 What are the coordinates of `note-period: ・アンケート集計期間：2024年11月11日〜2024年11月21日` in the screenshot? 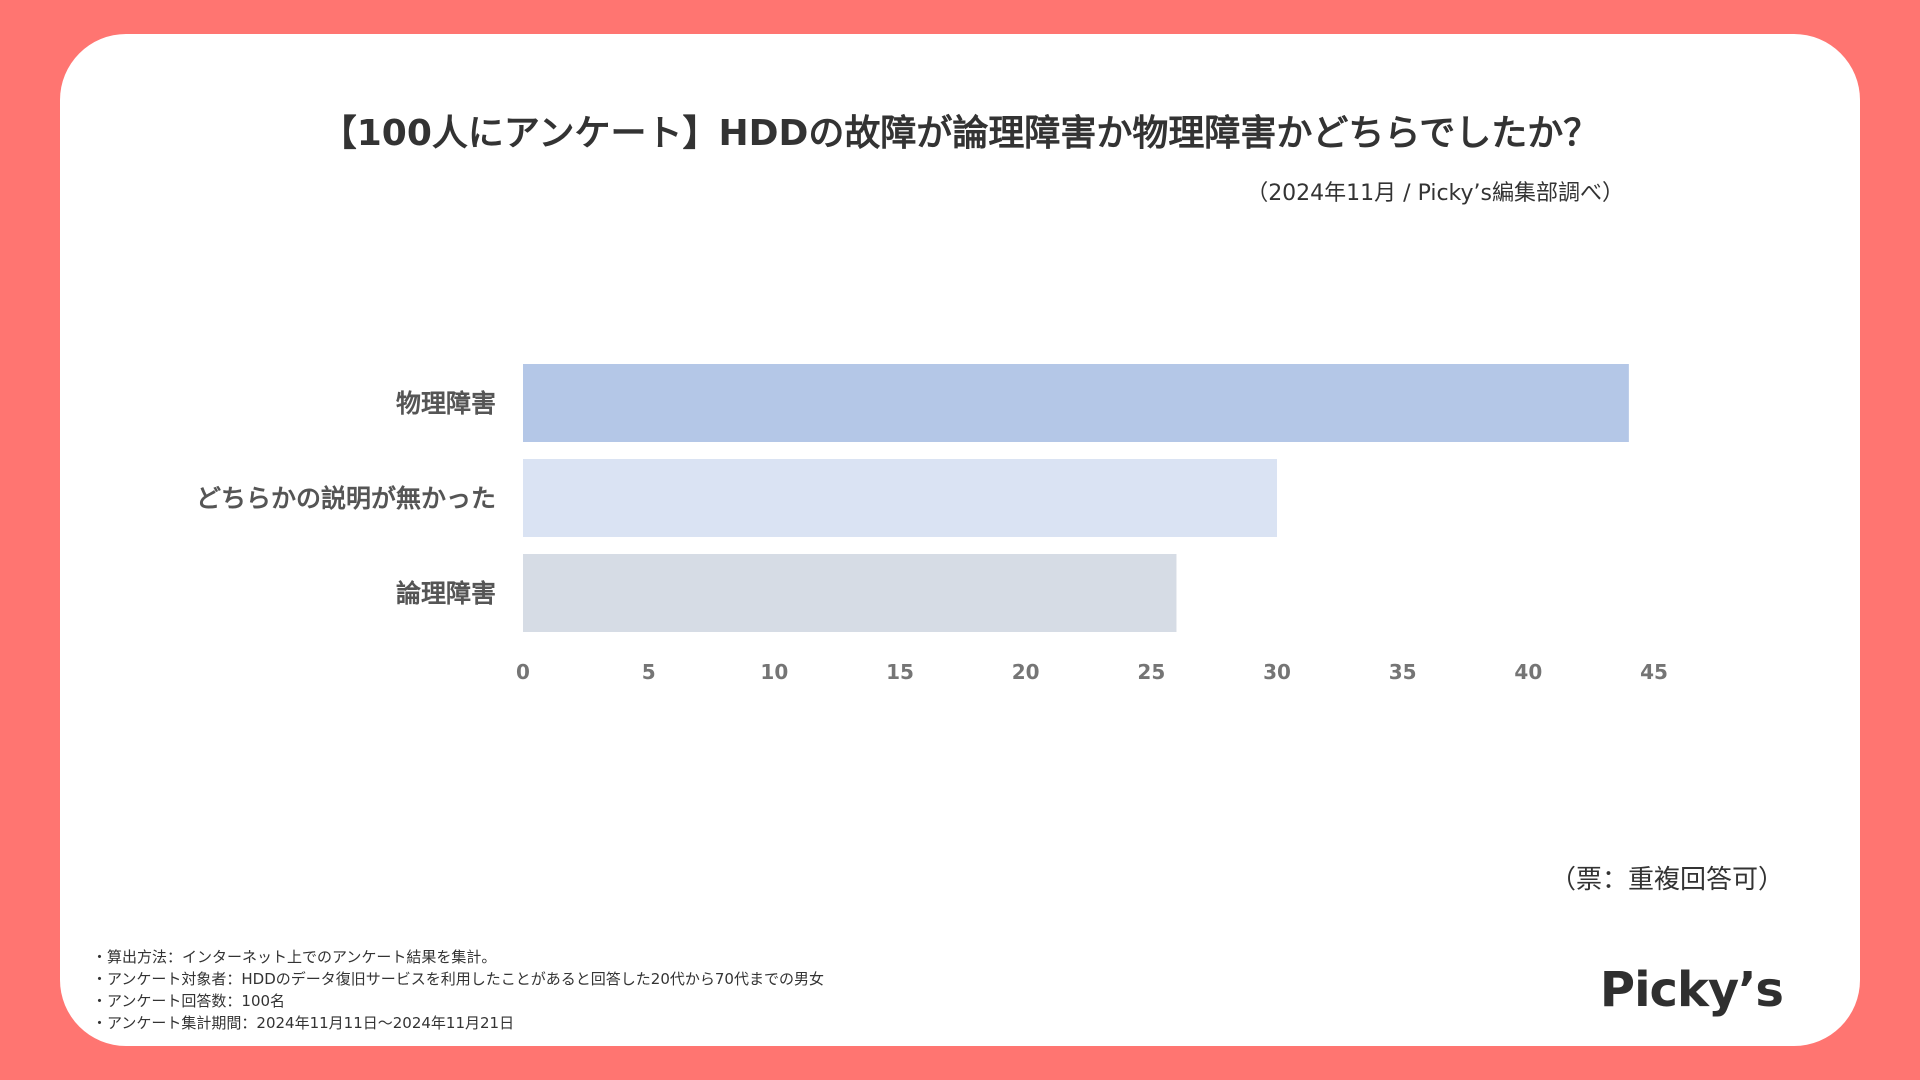 It's located at (303, 1023).